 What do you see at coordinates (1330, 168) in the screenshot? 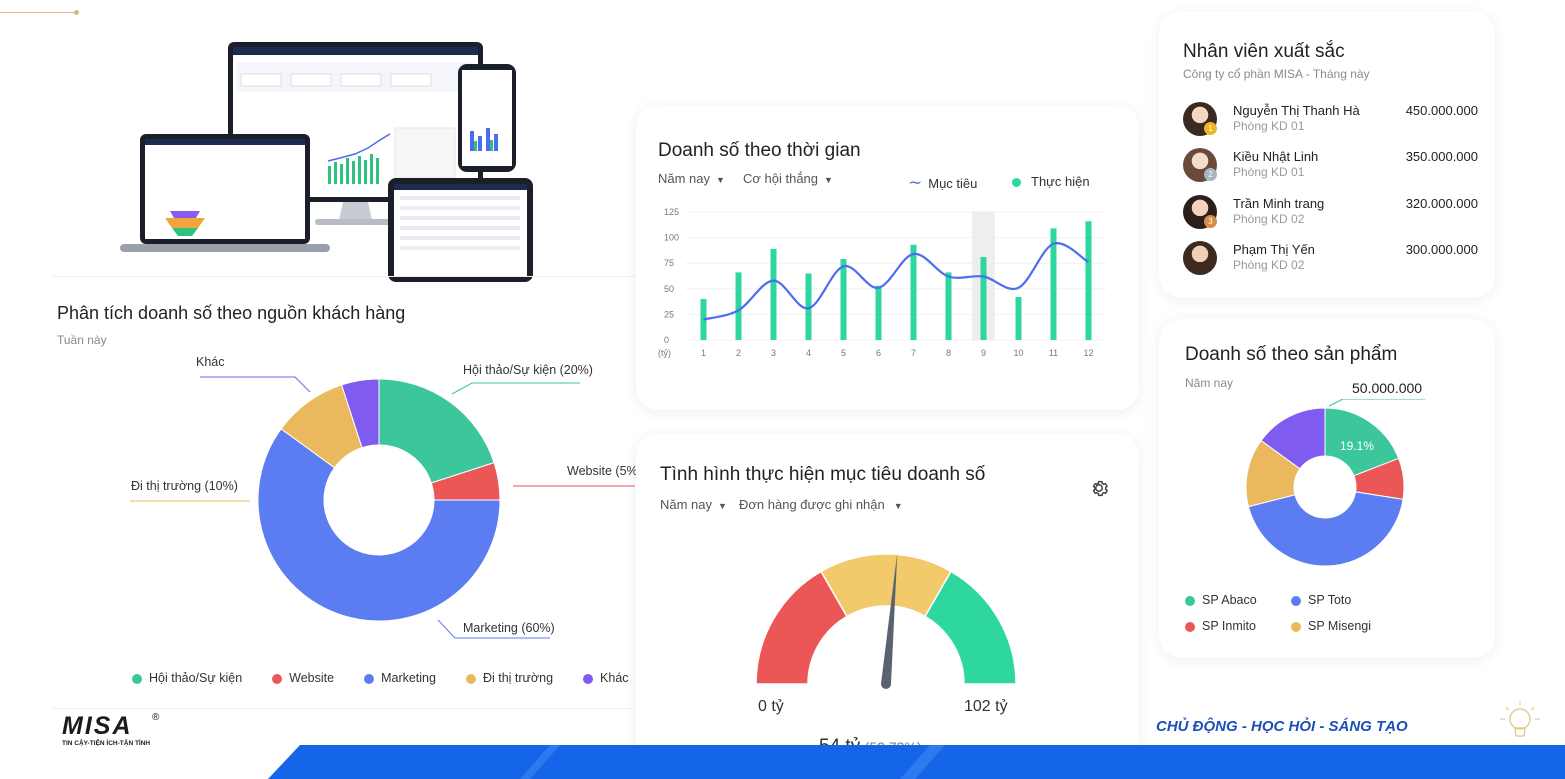
I see `employee-row: 2 Kiều Nhật Linh Phòng KD 01 350.000.000` at bounding box center [1330, 168].